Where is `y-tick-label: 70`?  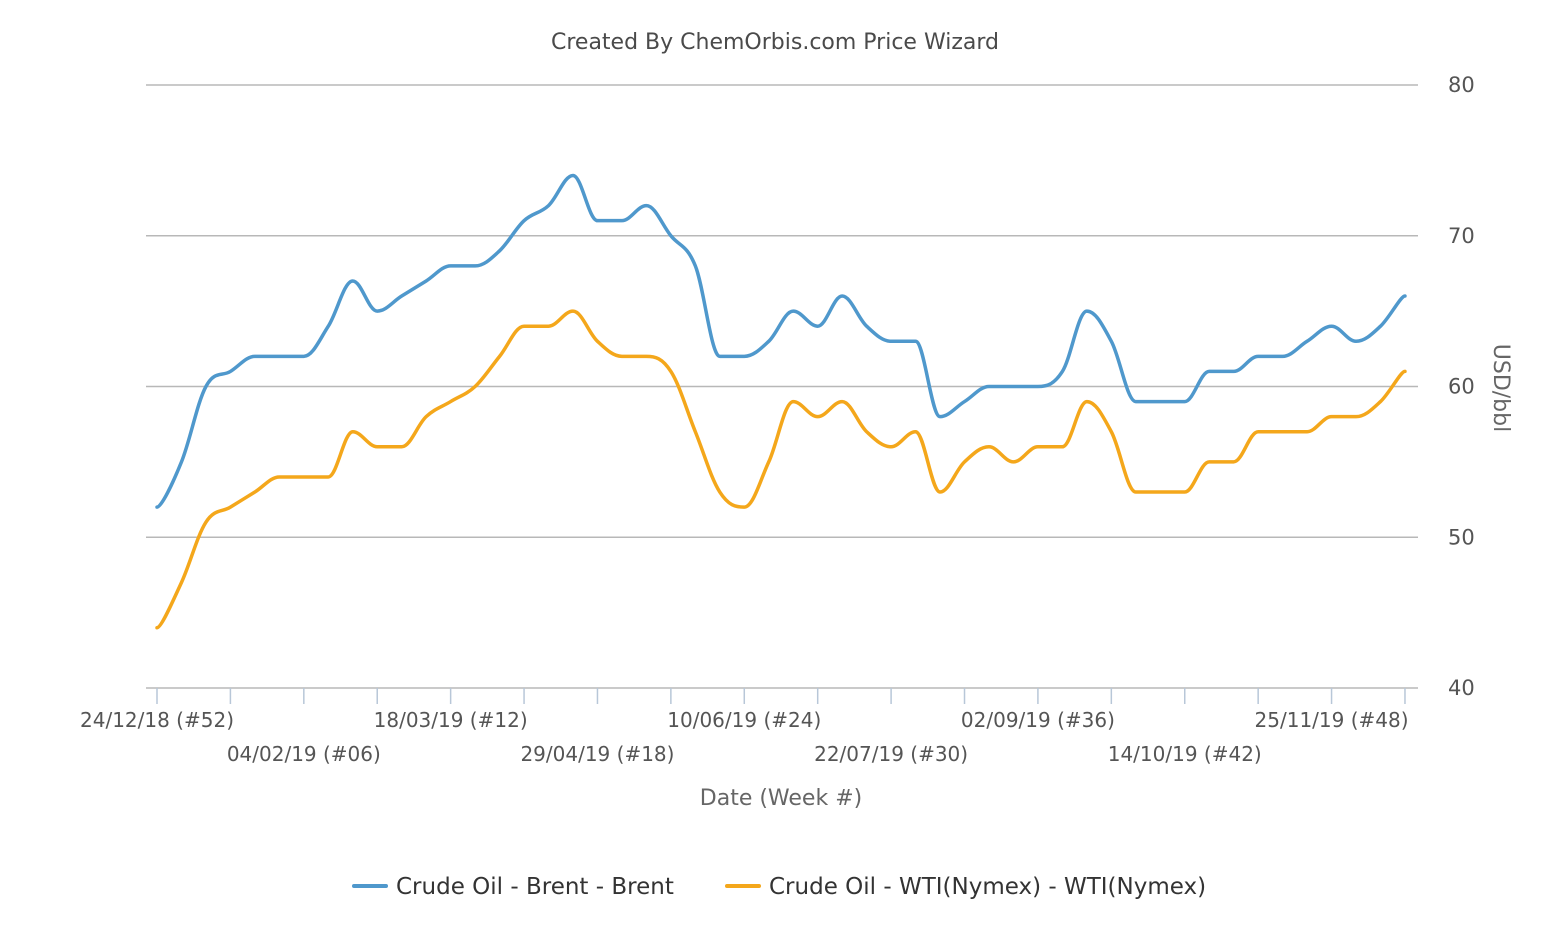 y-tick-label: 70 is located at coordinates (1461, 236).